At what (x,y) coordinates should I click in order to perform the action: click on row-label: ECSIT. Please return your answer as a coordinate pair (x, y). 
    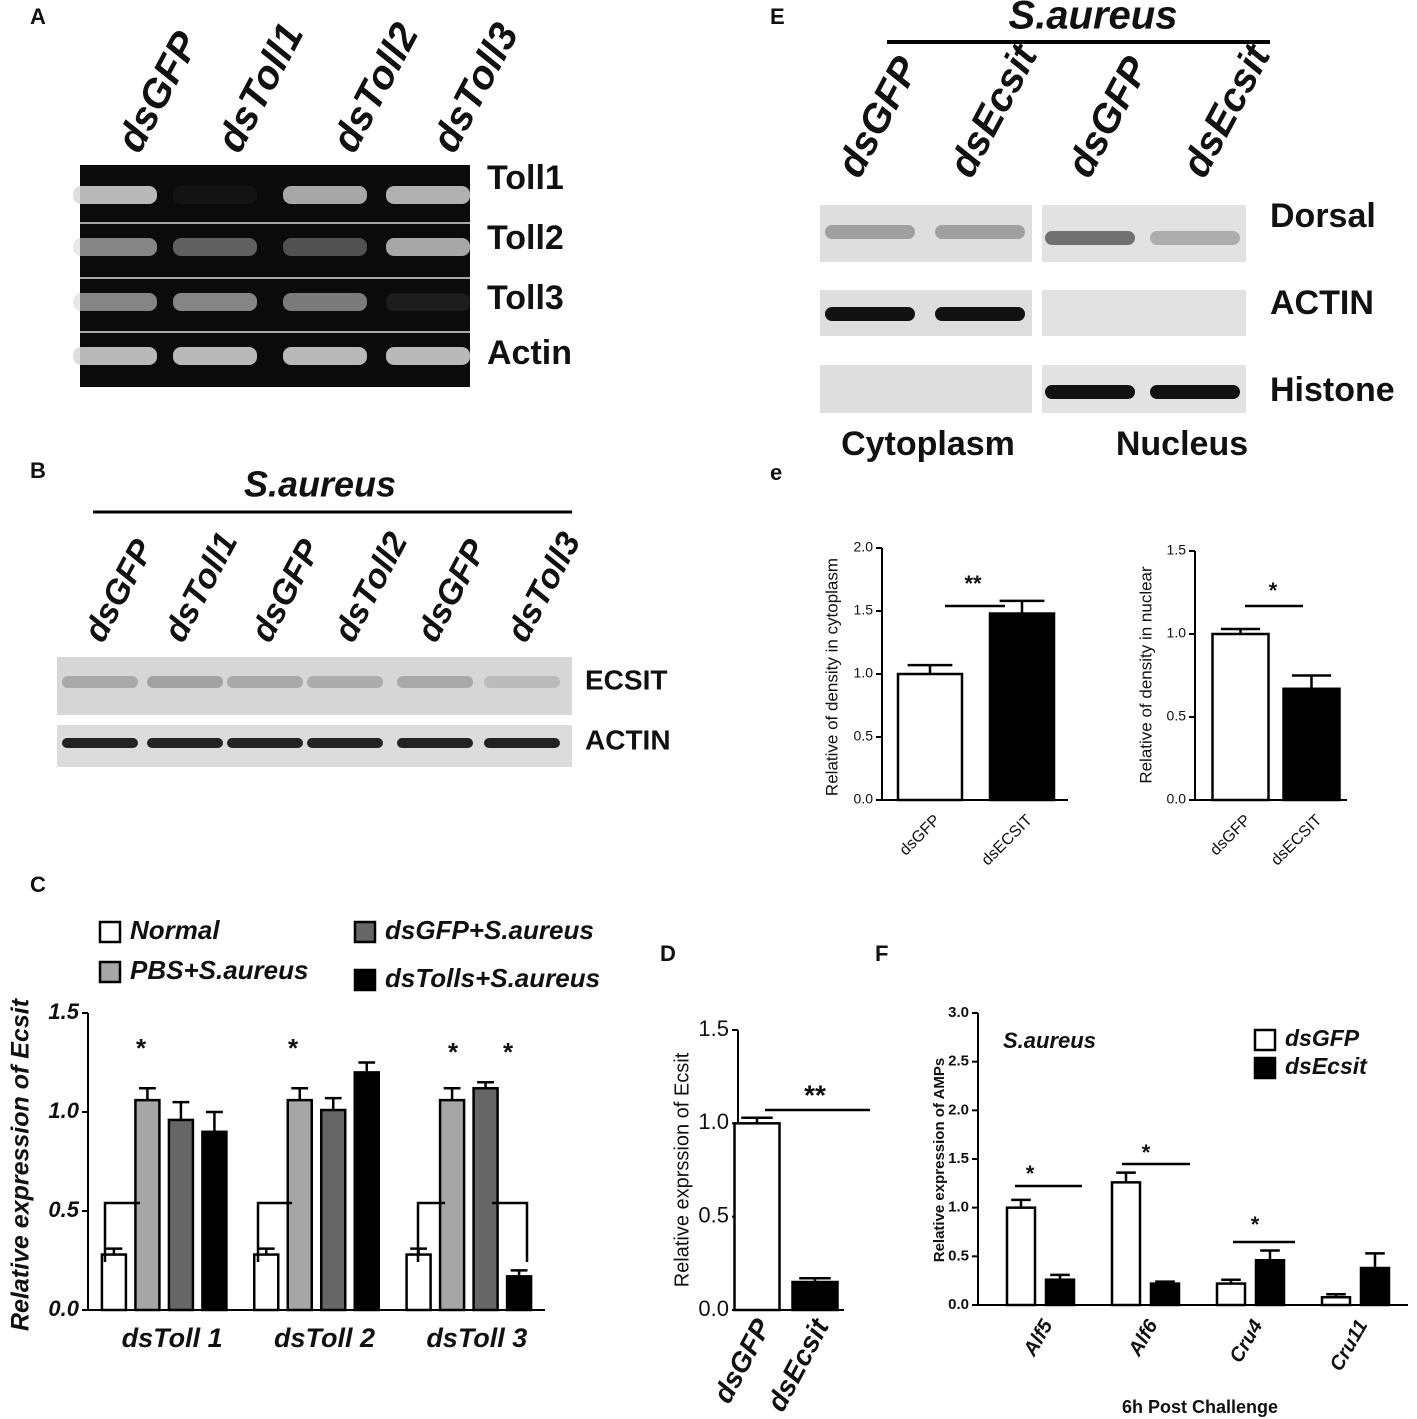
    Looking at the image, I should click on (626, 679).